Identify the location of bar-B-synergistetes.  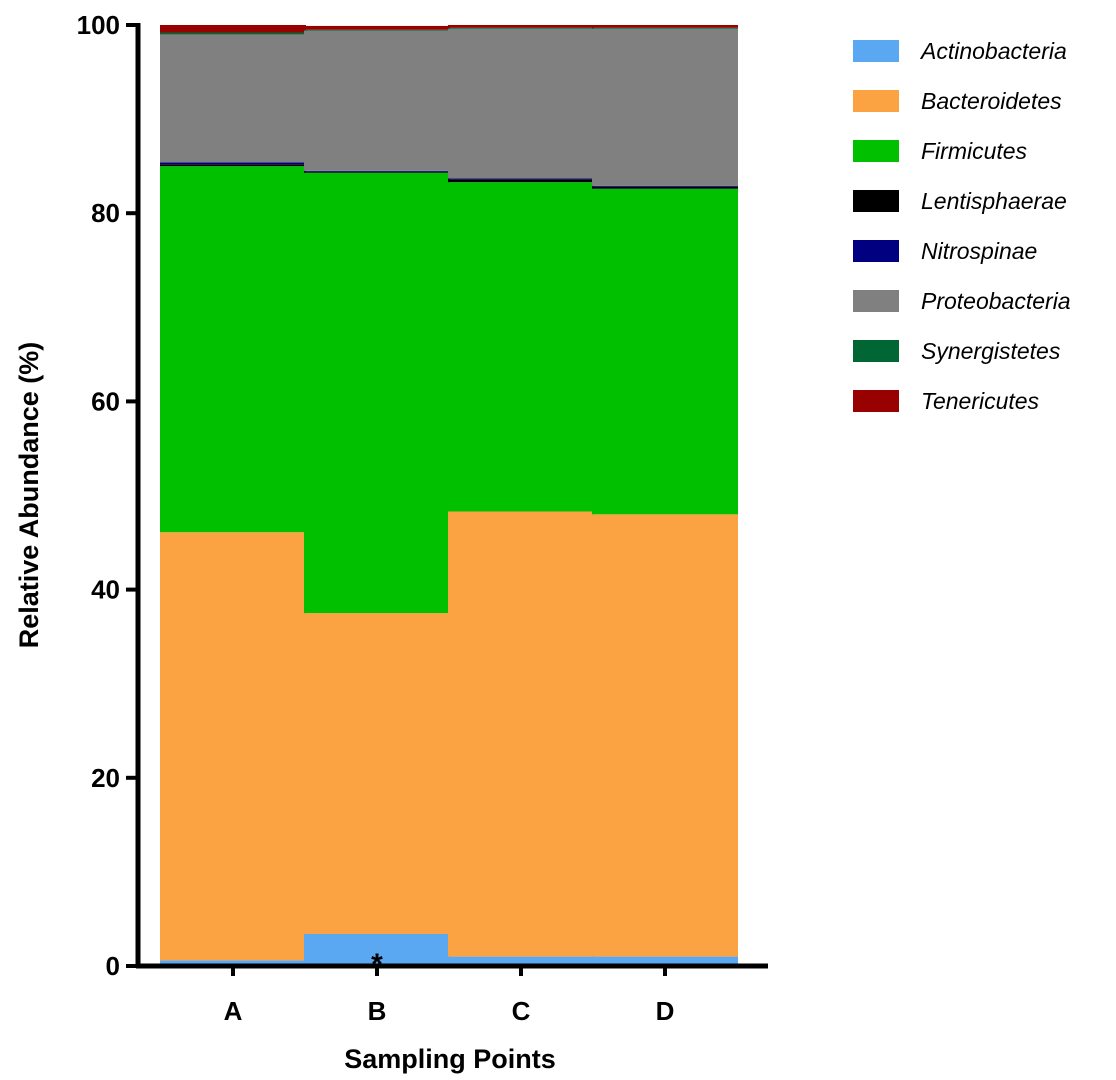
(377, 30).